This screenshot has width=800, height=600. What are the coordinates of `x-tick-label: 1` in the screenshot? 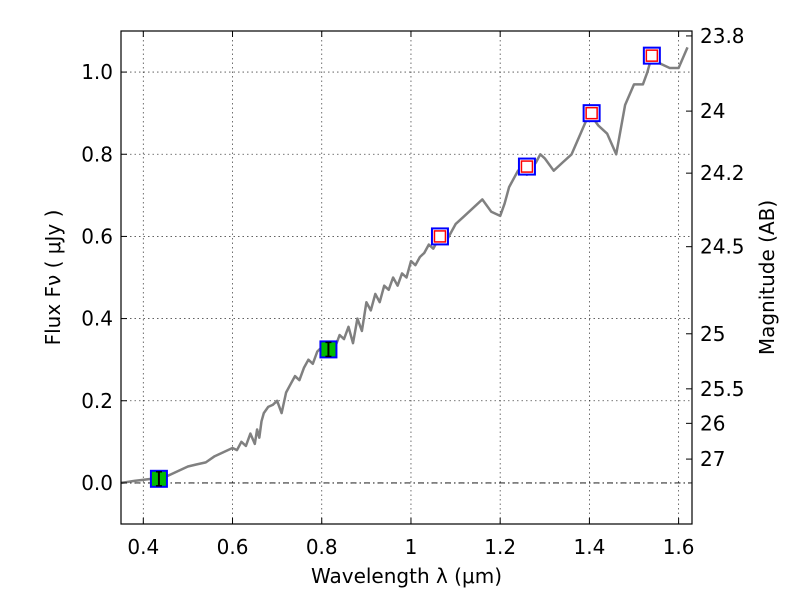 It's located at (411, 547).